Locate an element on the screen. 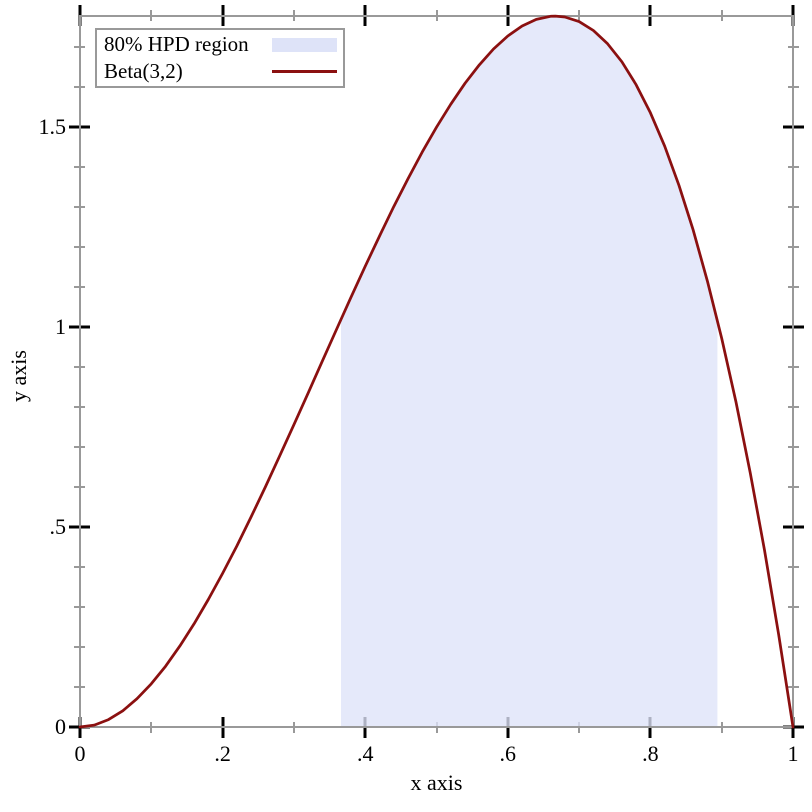  legend-swatch-fill is located at coordinates (304, 44).